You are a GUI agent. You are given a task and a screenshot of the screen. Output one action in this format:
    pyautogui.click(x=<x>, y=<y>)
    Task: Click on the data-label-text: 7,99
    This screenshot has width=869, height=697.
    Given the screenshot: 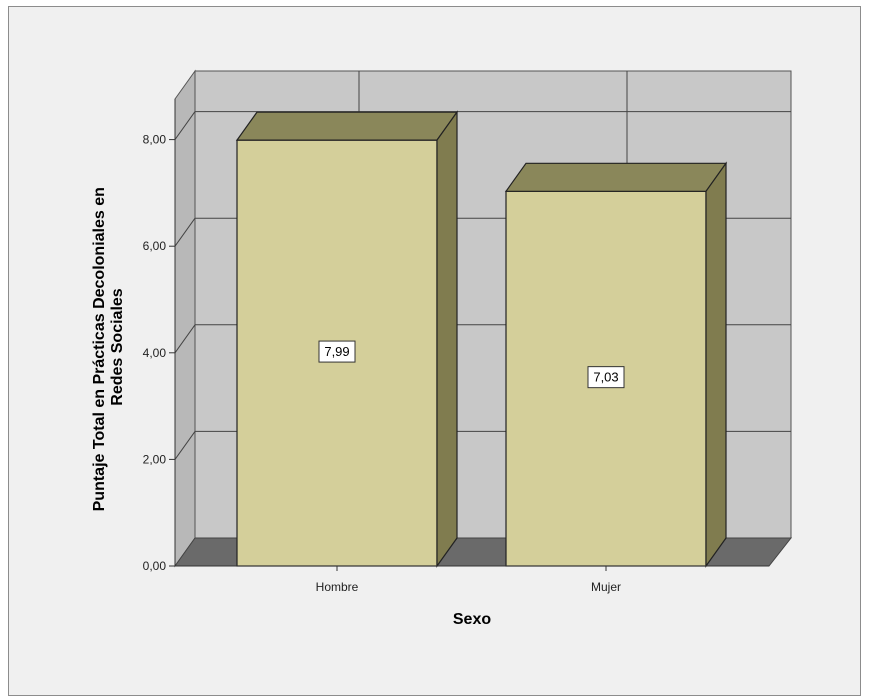 What is the action you would take?
    pyautogui.click(x=336, y=351)
    